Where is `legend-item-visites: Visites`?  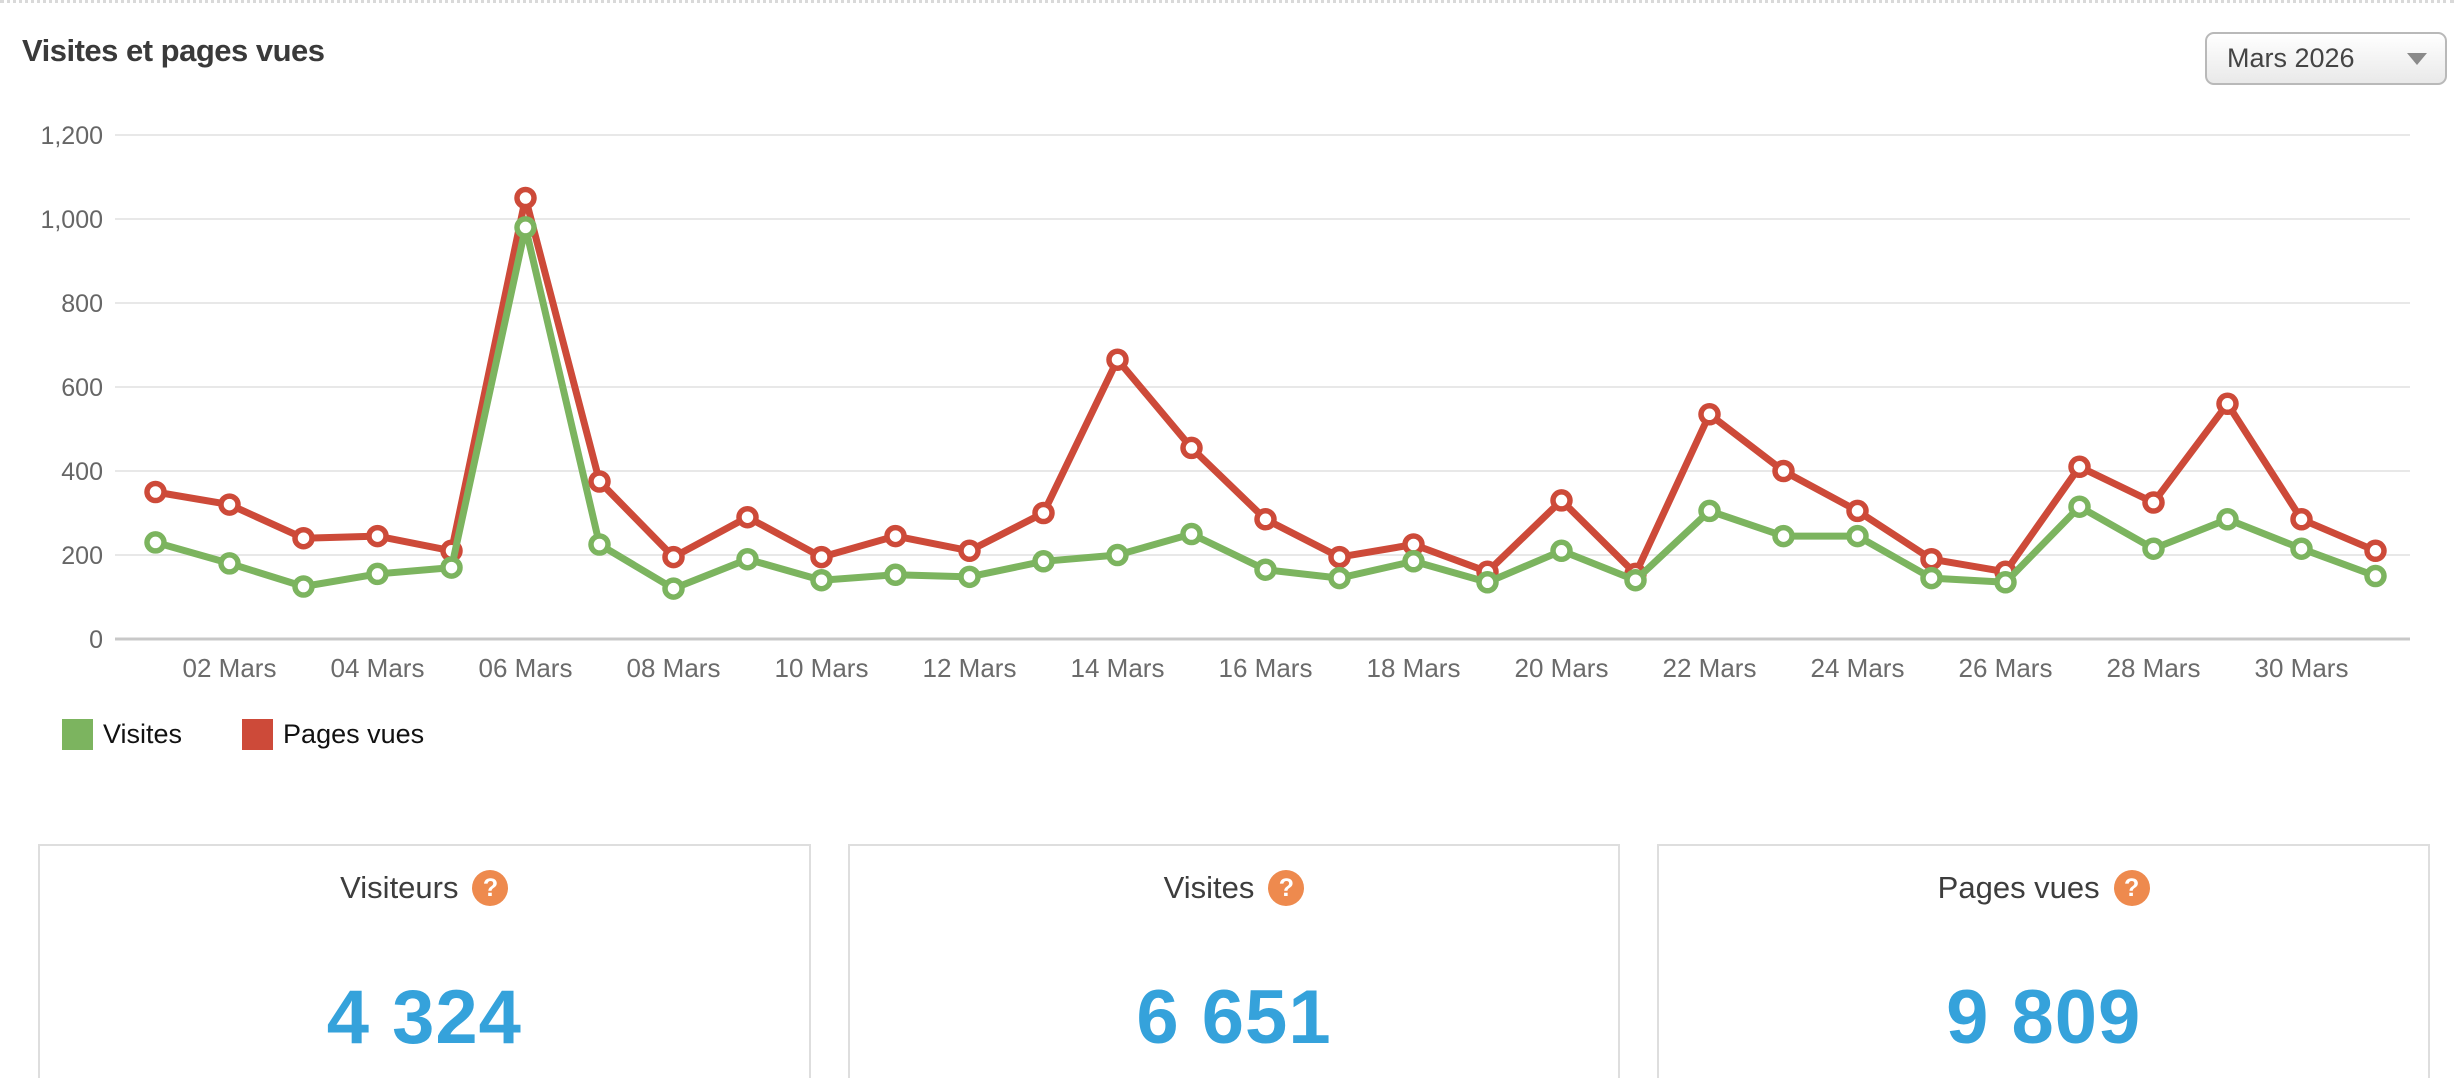 legend-item-visites: Visites is located at coordinates (122, 734).